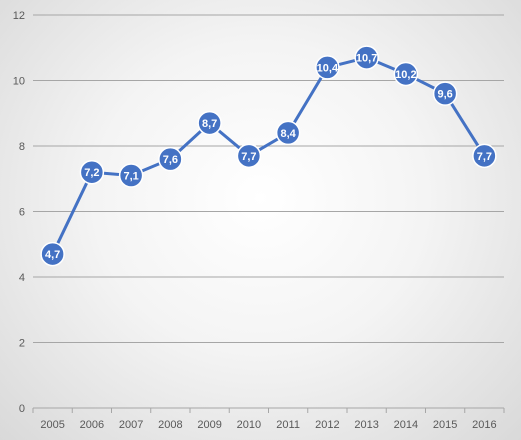  I want to click on data-point-2009, so click(209, 123).